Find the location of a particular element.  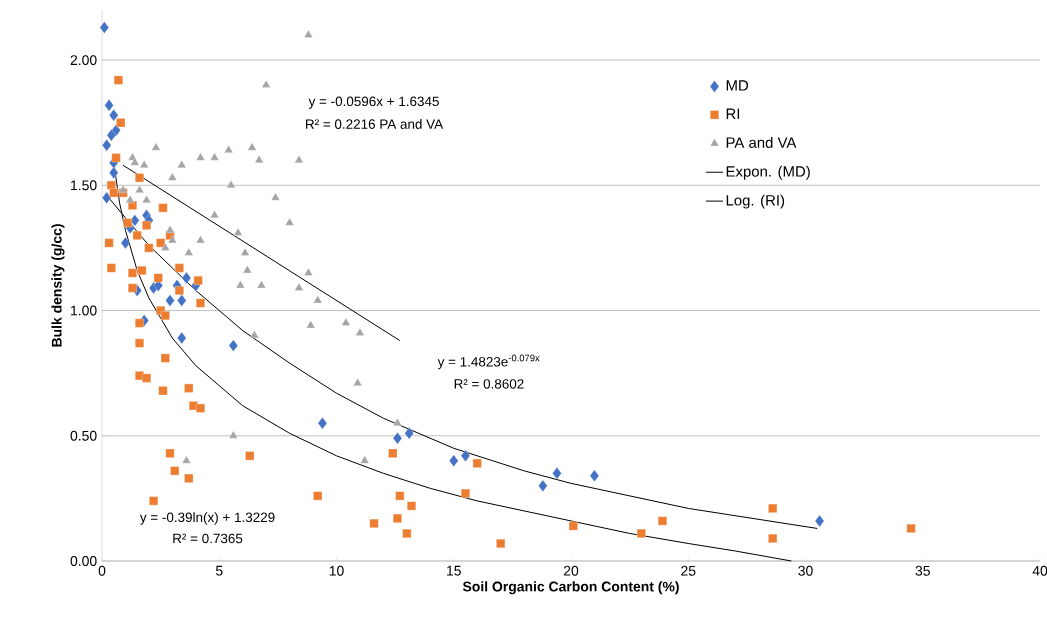

x-tick-label: 20 is located at coordinates (571, 570).